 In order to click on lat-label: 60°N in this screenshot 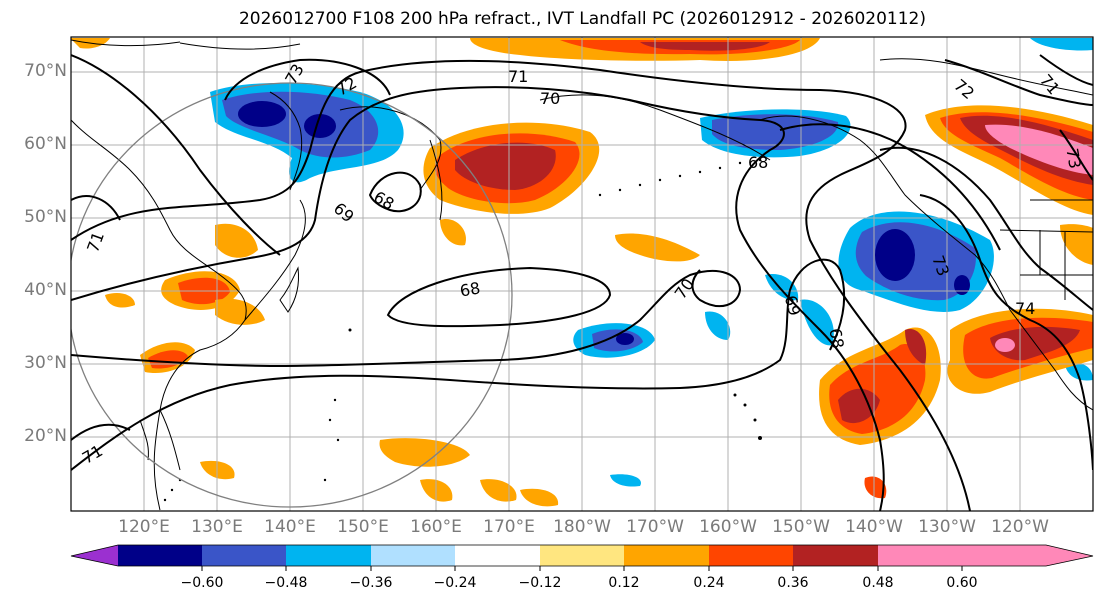, I will do `click(45, 144)`.